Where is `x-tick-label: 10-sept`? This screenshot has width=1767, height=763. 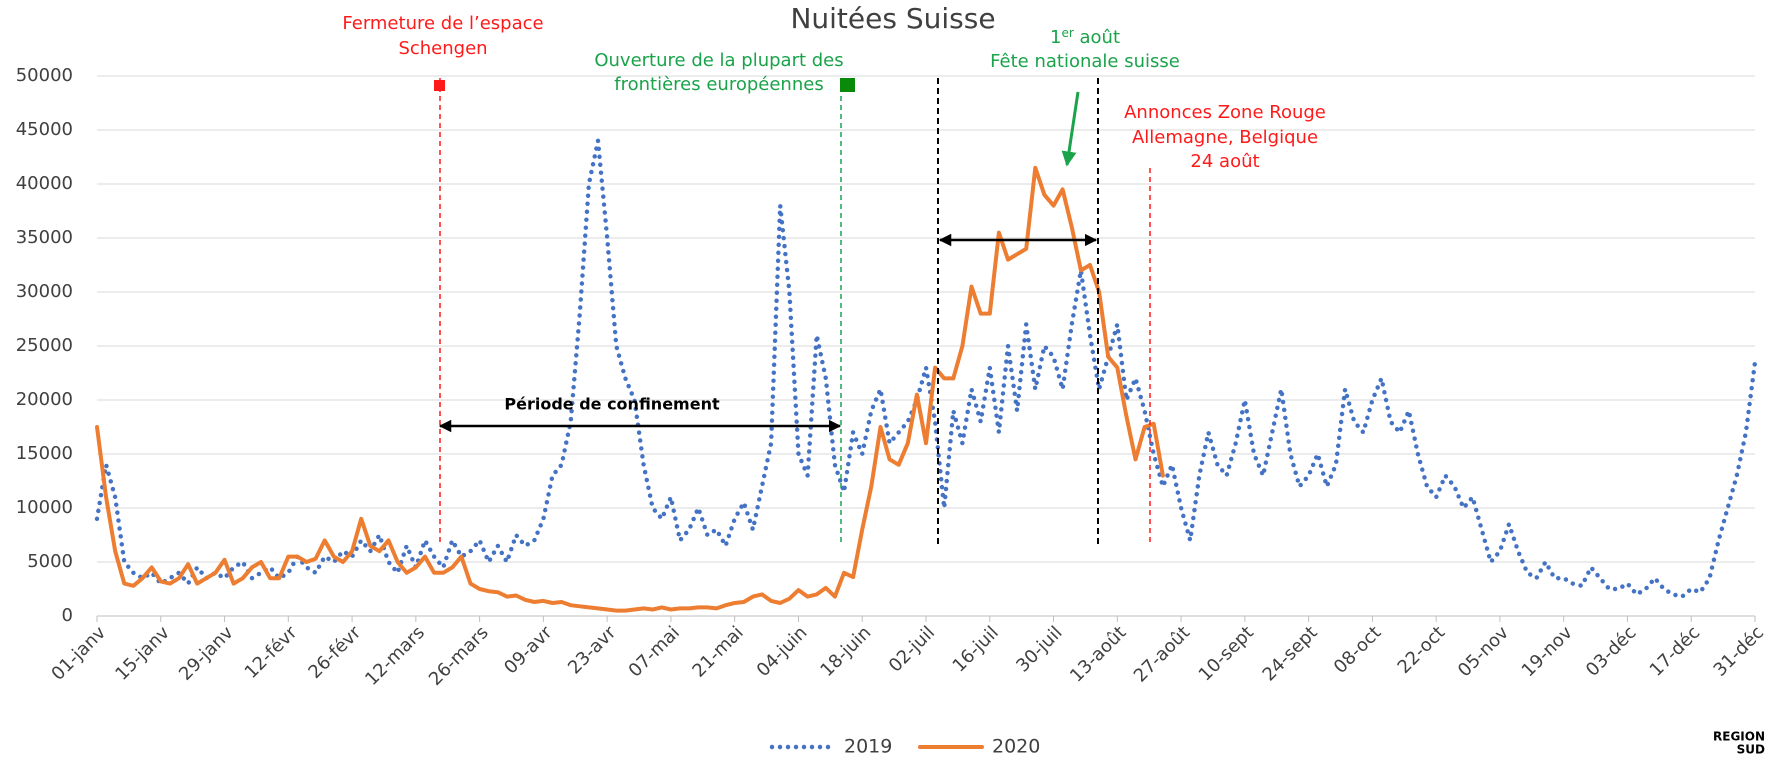 x-tick-label: 10-sept is located at coordinates (1226, 653).